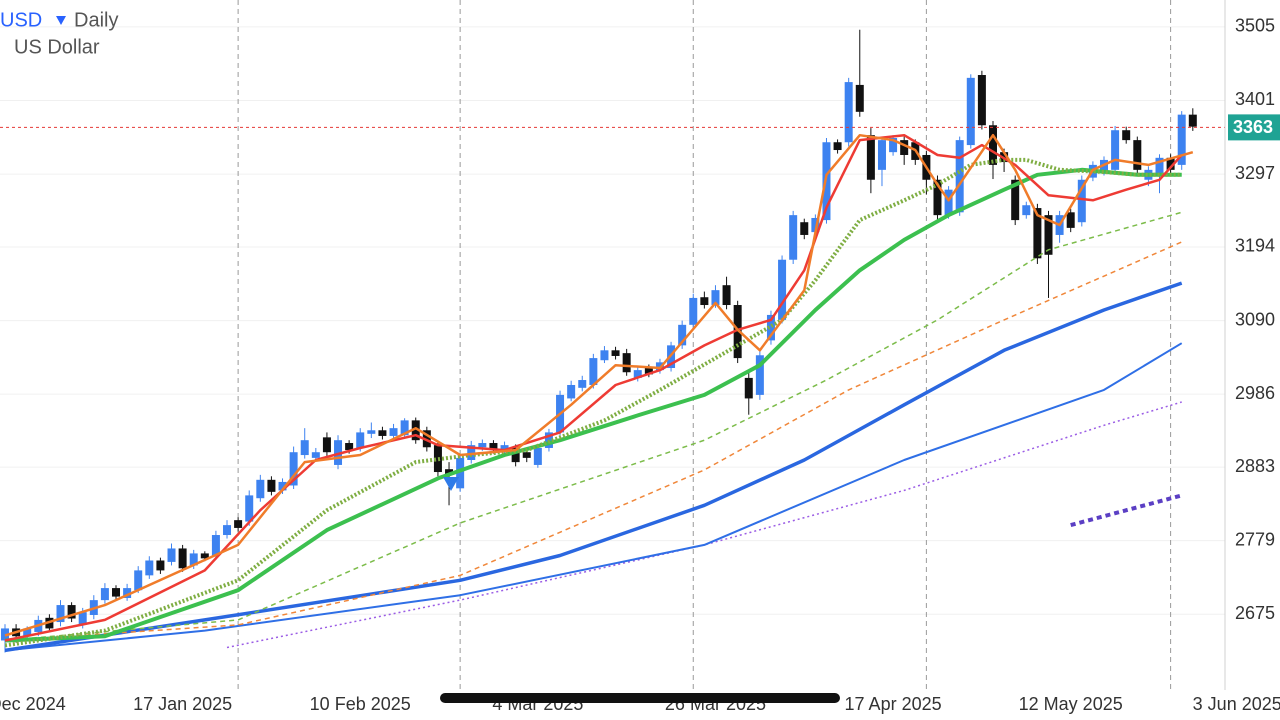 This screenshot has height=720, width=1280. What do you see at coordinates (21, 20) in the screenshot?
I see `symbol: USD` at bounding box center [21, 20].